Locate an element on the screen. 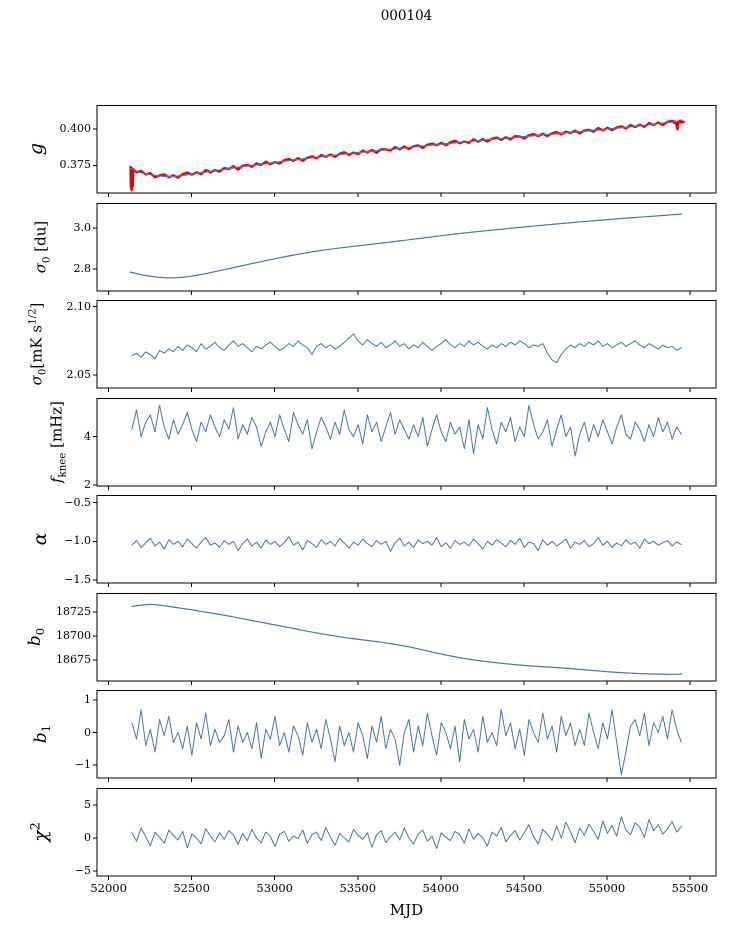 The image size is (729, 944). y-tick-label: 0.375 is located at coordinates (75, 165).